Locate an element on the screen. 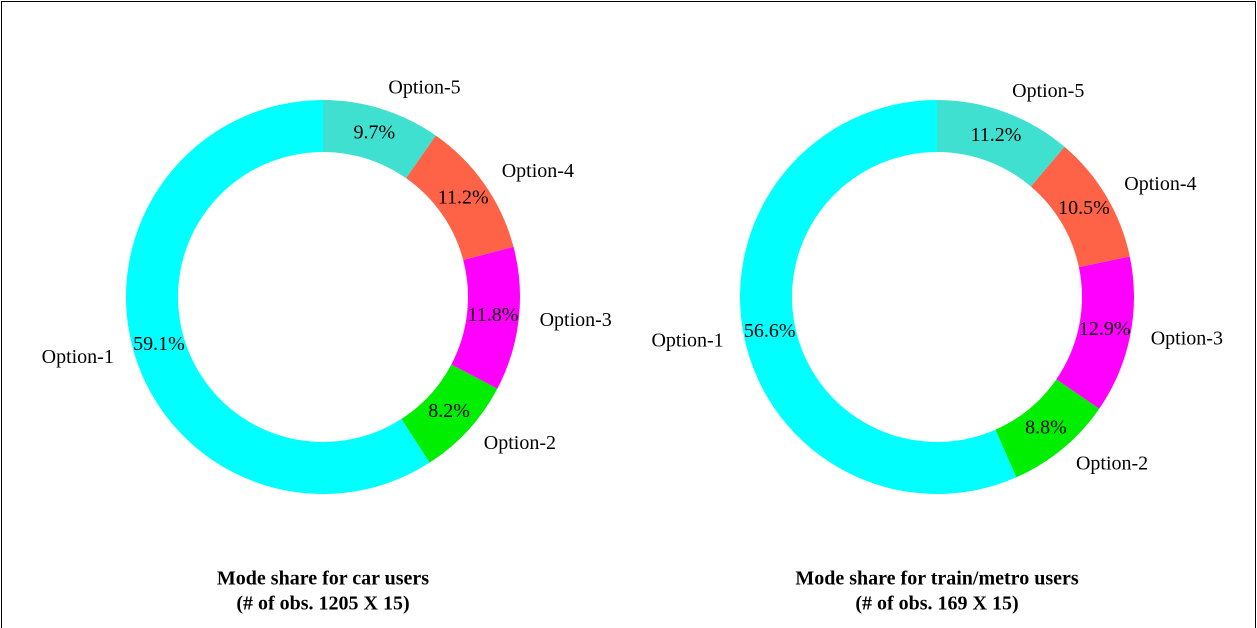  chart-title: Mode share for train/metro users is located at coordinates (936, 579).